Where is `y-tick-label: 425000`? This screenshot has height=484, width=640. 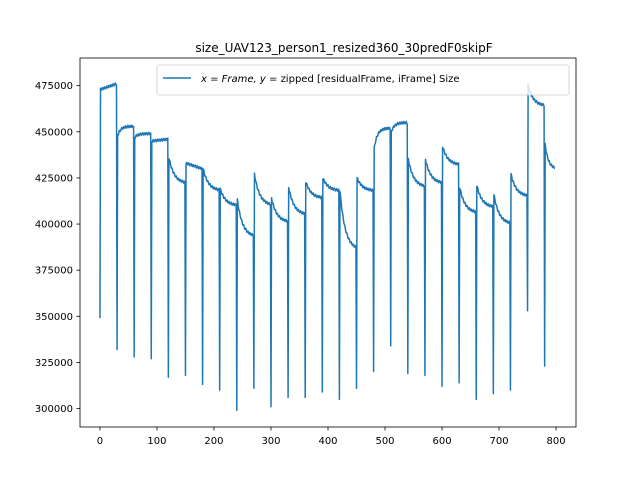
y-tick-label: 425000 is located at coordinates (54, 178).